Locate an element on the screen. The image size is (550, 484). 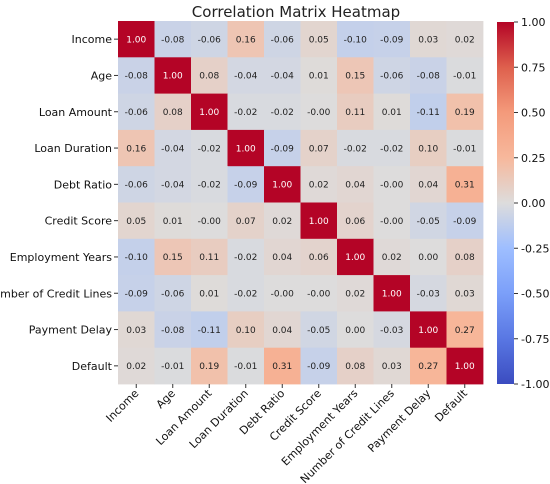
cell-value-label: 0.10 is located at coordinates (428, 149).